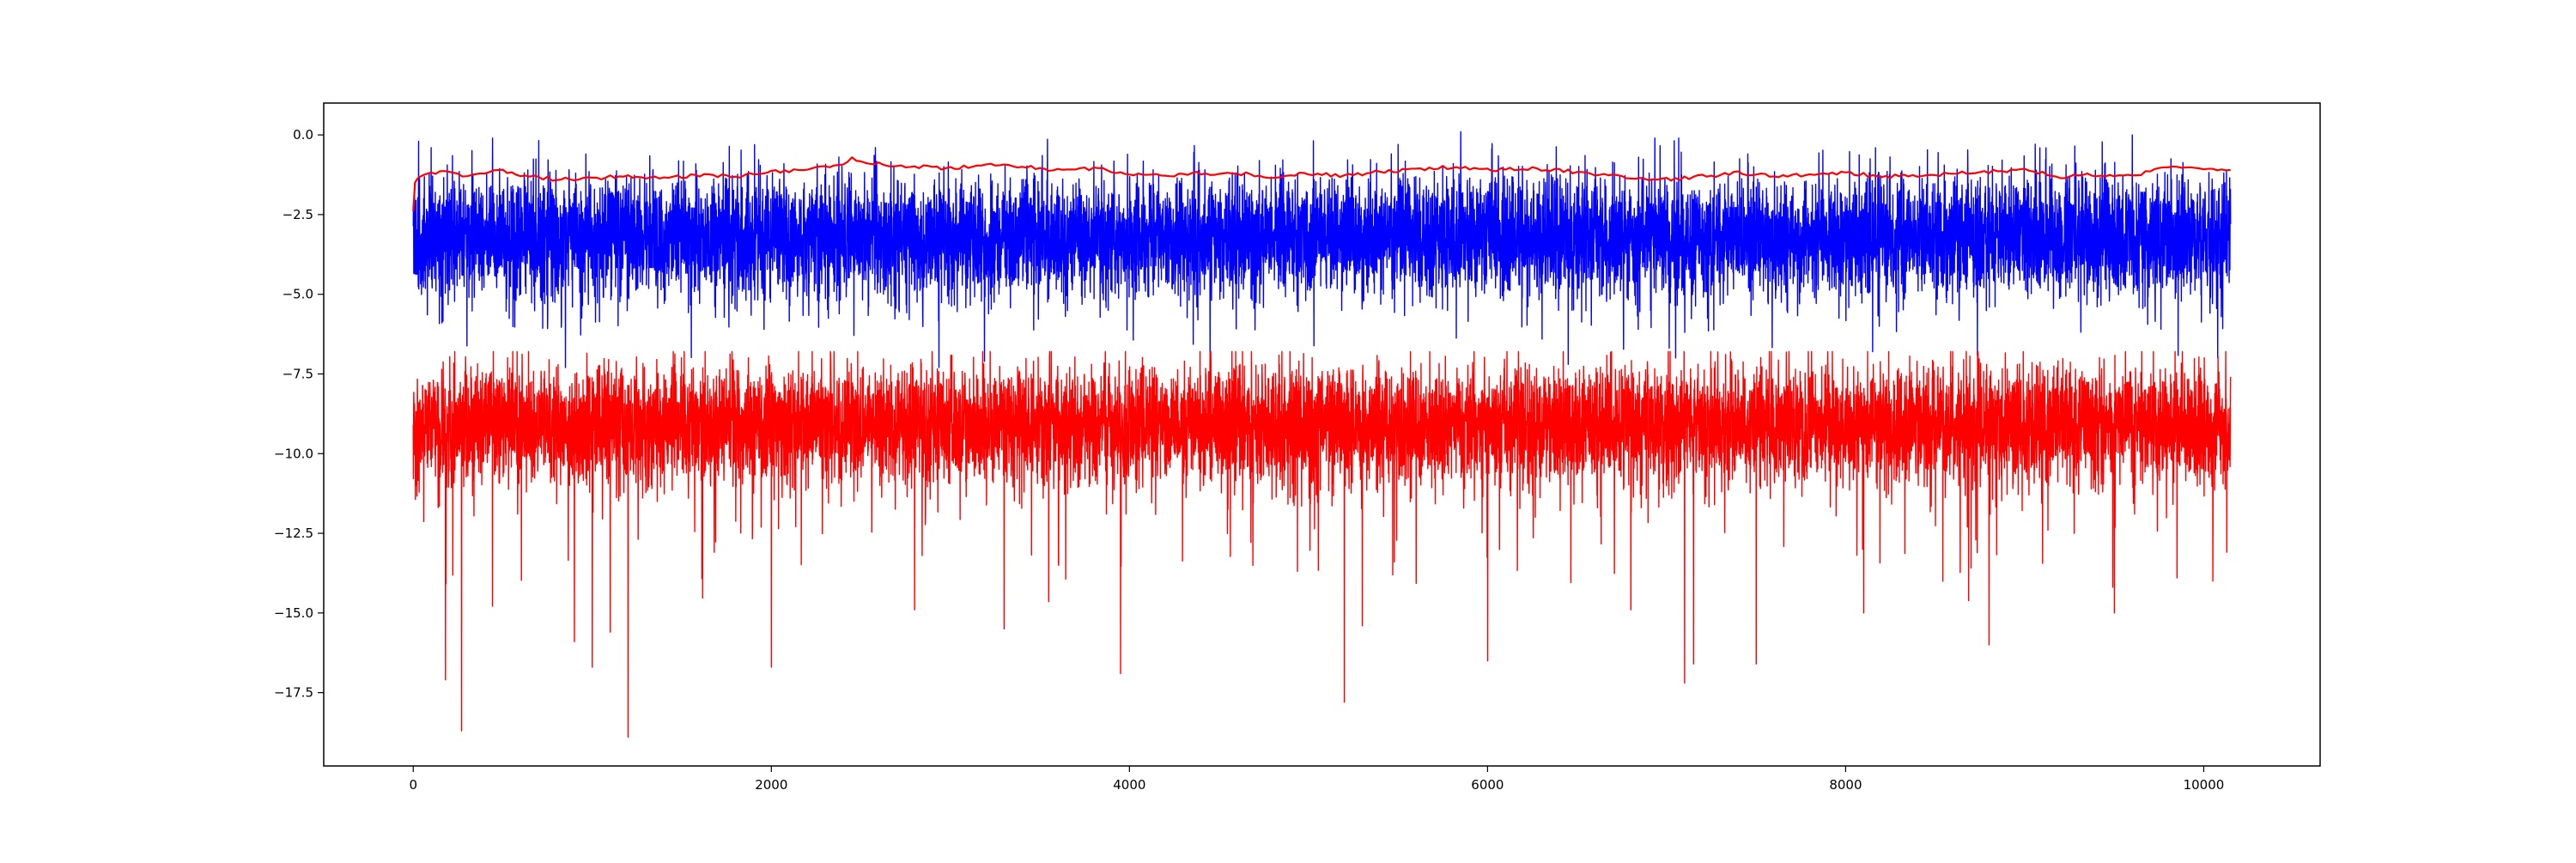 This screenshot has width=2576, height=863. What do you see at coordinates (293, 693) in the screenshot?
I see `y-tick-label: −17.5` at bounding box center [293, 693].